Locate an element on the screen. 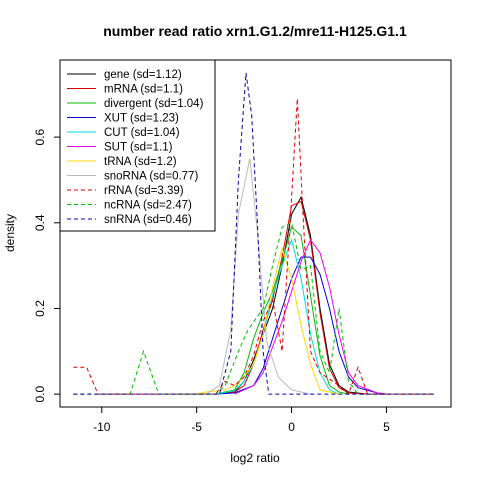 The width and height of the screenshot is (480, 480). legend-label: gene (sd=1.12) is located at coordinates (143, 75).